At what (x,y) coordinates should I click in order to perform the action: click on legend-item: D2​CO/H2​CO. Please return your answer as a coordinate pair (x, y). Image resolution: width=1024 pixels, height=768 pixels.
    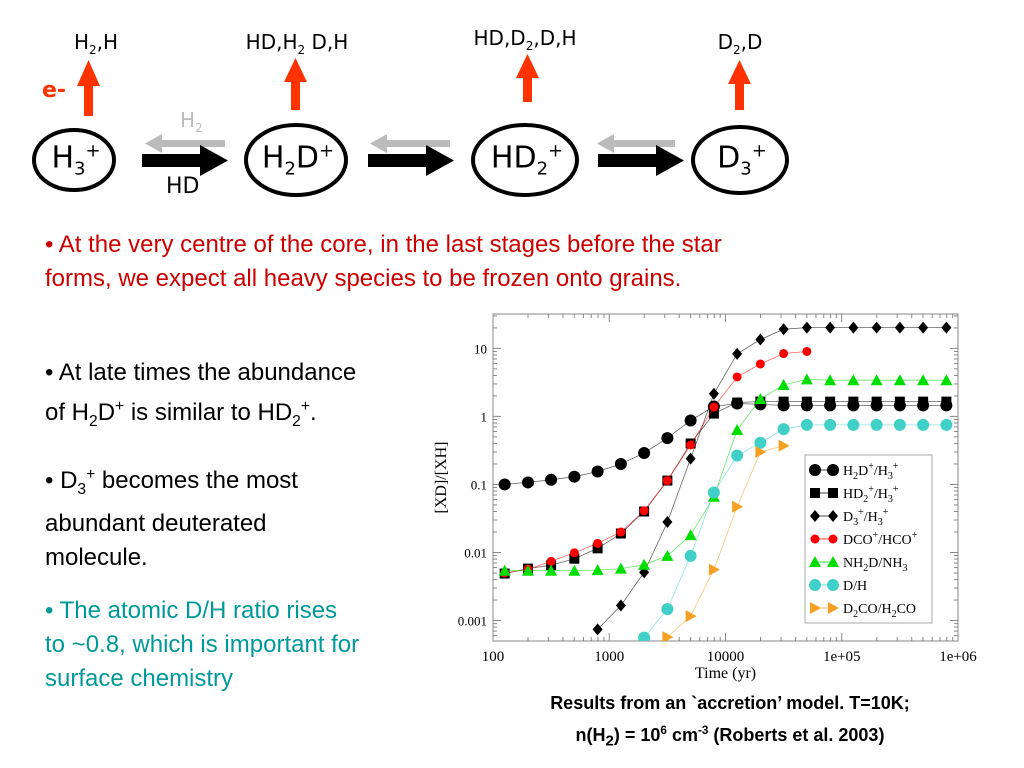
    Looking at the image, I should click on (863, 611).